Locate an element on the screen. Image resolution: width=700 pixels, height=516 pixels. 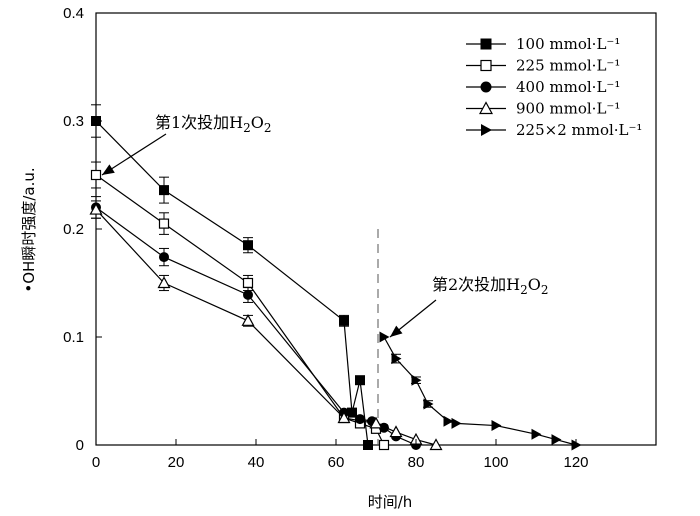
legend-label: 400 mmol·L⁻¹ is located at coordinates (568, 87).